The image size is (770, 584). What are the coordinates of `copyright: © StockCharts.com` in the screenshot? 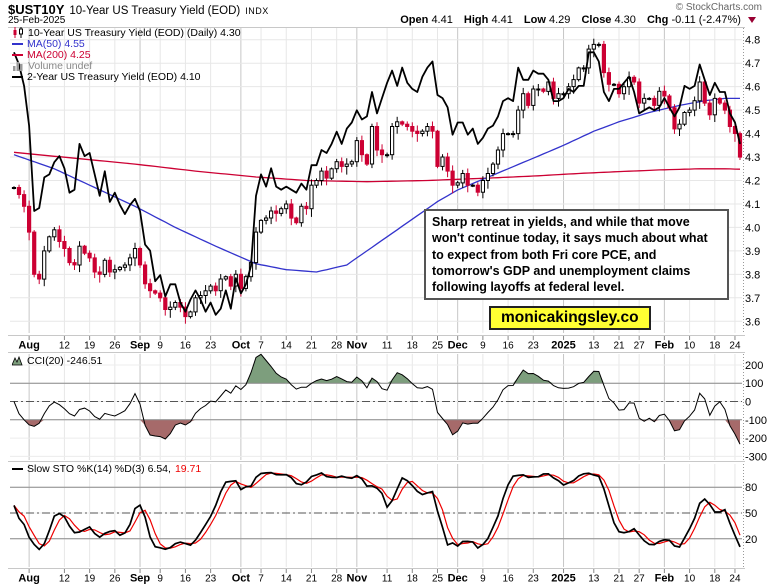 It's located at (718, 7).